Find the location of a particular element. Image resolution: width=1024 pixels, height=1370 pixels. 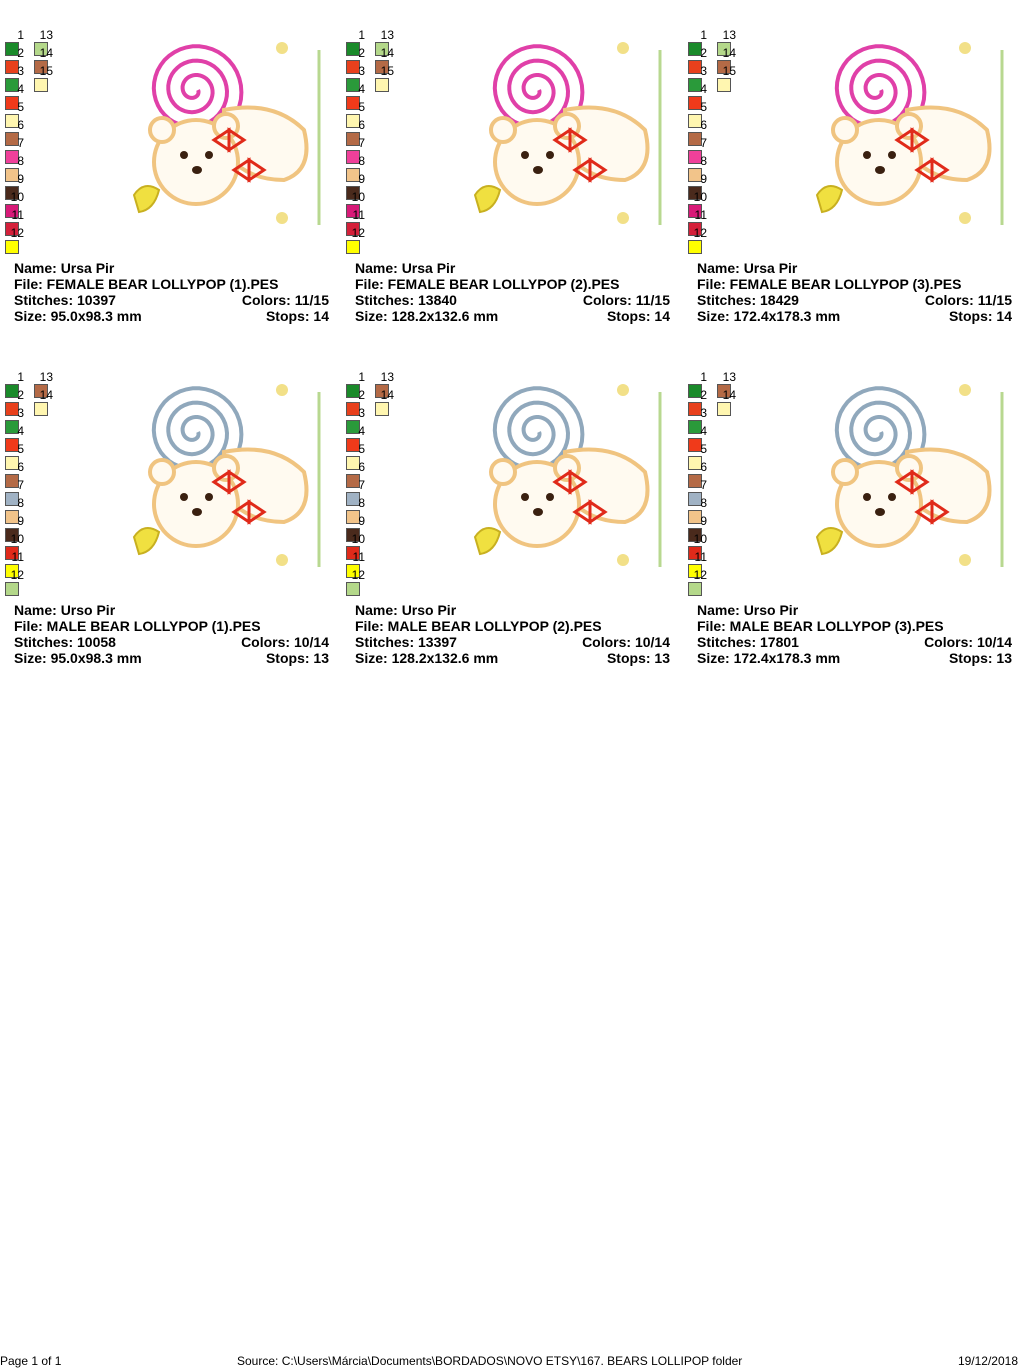

name-row: Name: Ursa Pir is located at coordinates (171, 268).